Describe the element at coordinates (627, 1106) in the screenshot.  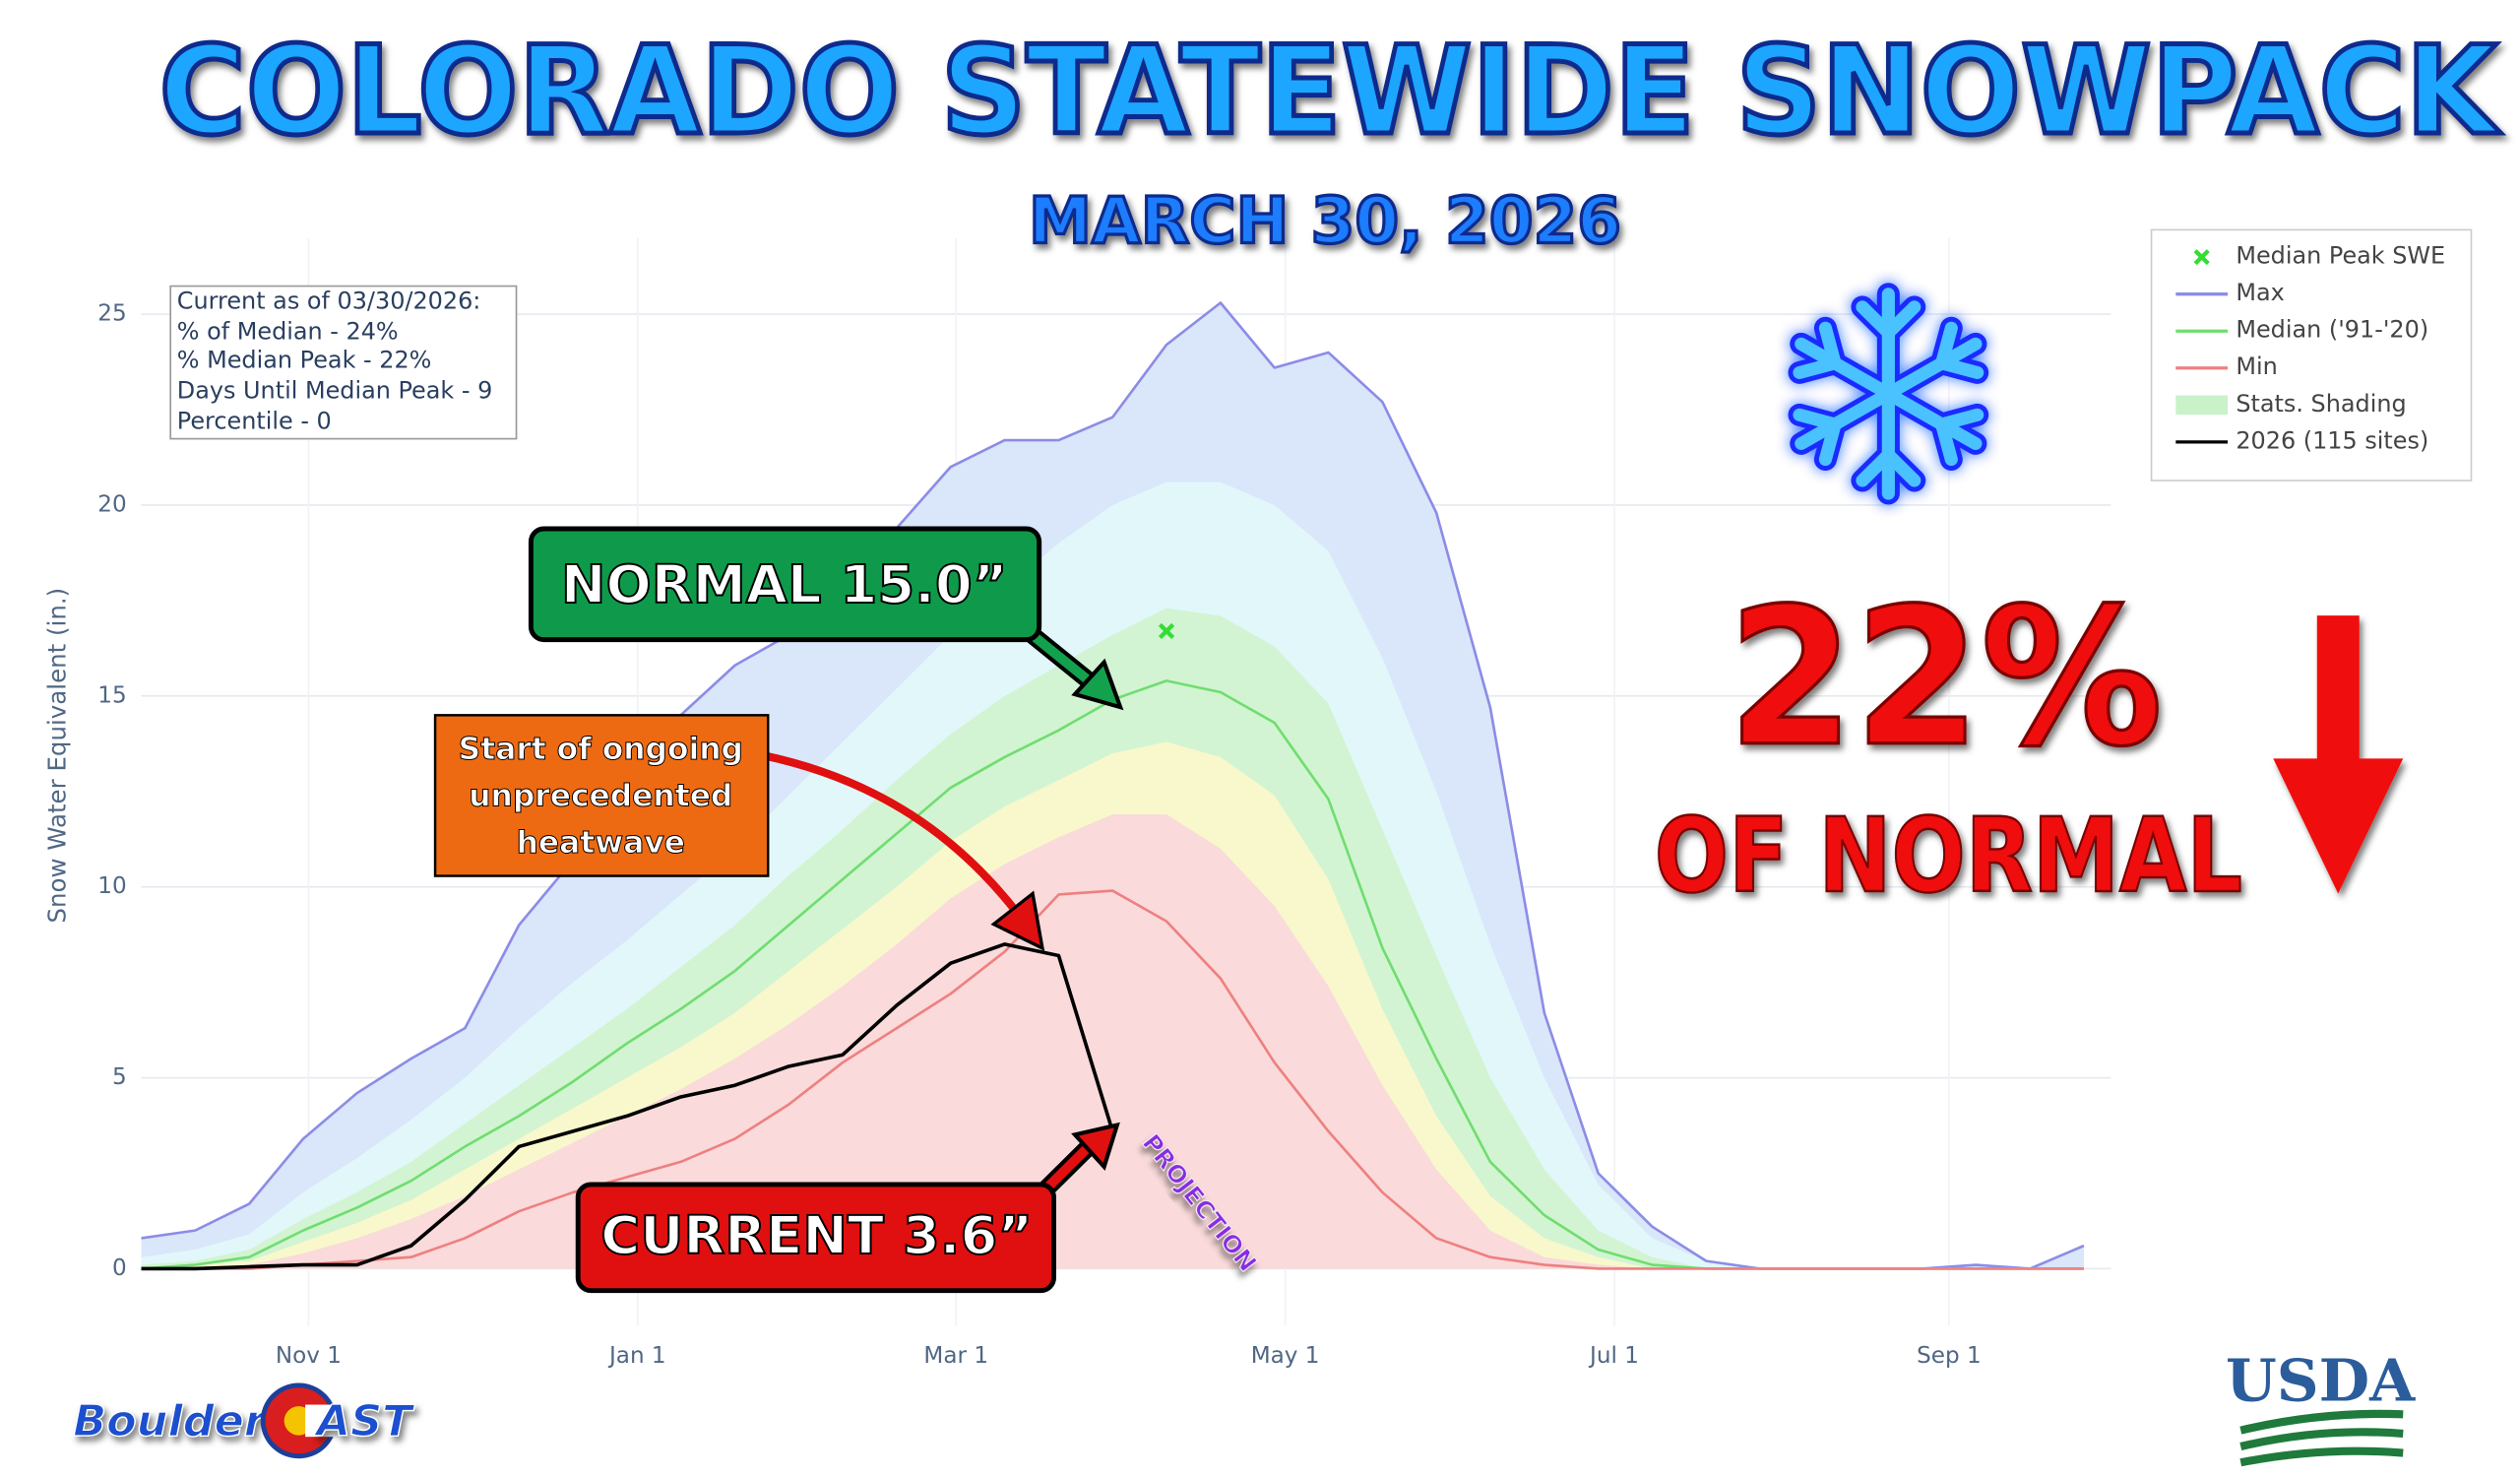
I see `series-line` at that location.